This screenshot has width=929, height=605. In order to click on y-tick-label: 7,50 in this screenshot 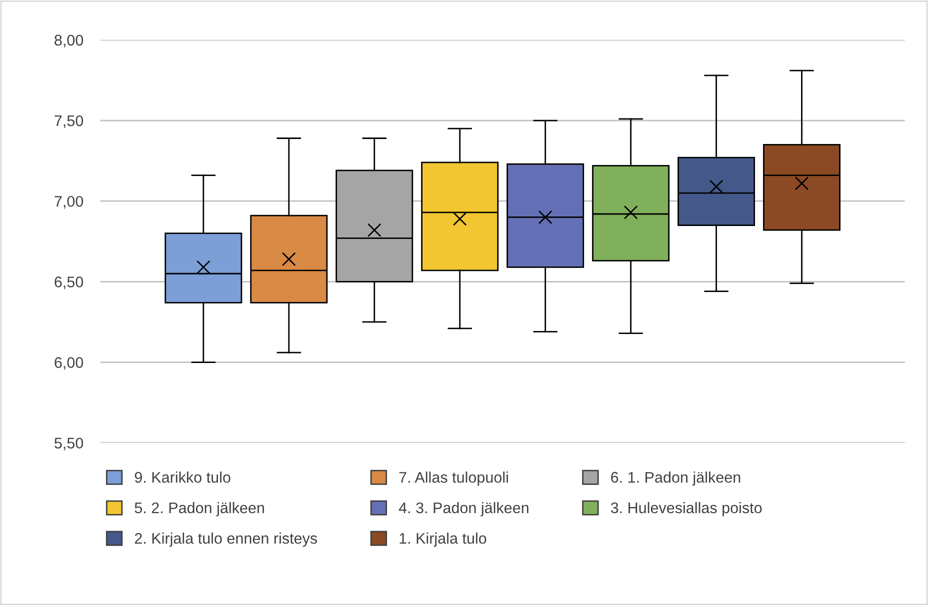, I will do `click(69, 121)`.